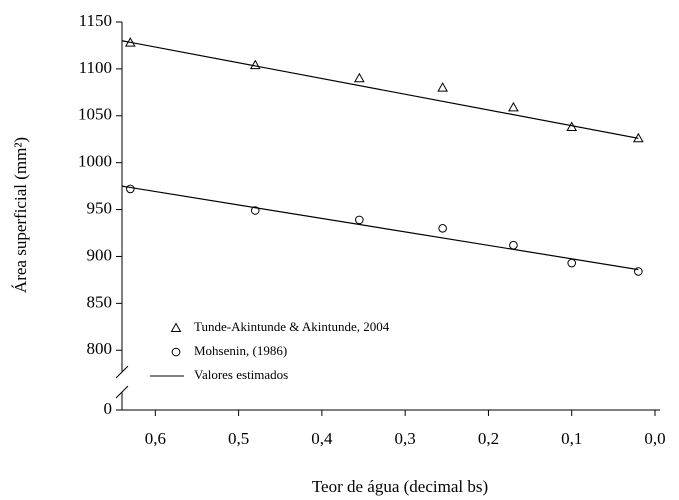 The image size is (679, 500). Describe the element at coordinates (241, 374) in the screenshot. I see `legend-label: Valores estimados` at that location.